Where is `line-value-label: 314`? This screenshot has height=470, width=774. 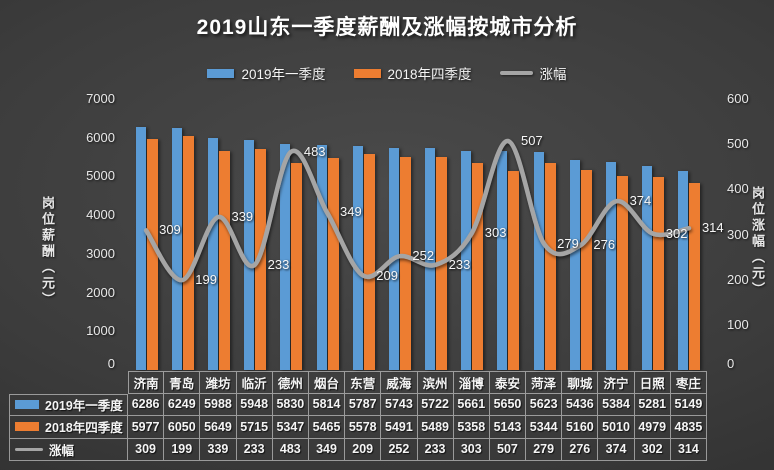
line-value-label: 314 is located at coordinates (712, 228).